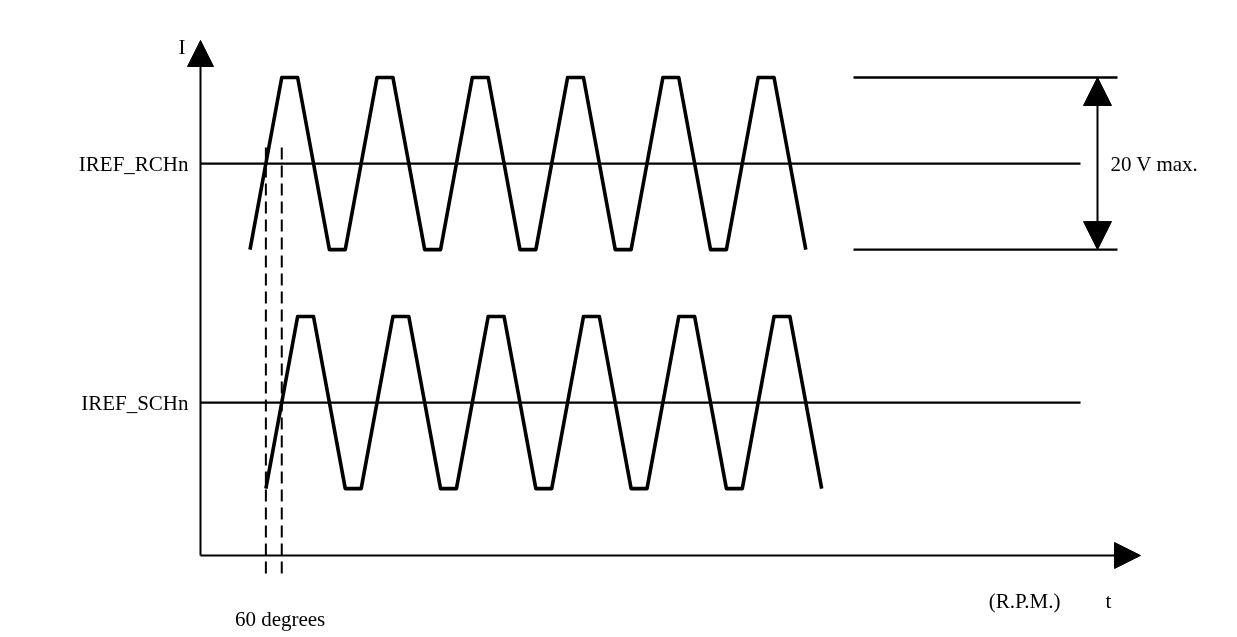 Image resolution: width=1237 pixels, height=637 pixels. What do you see at coordinates (1154, 163) in the screenshot?
I see `text: 20 V max.` at bounding box center [1154, 163].